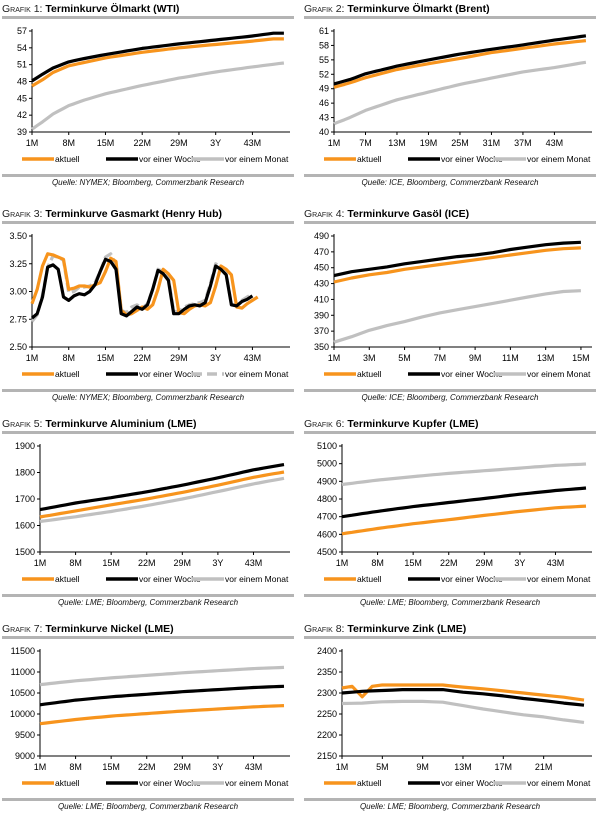 Image resolution: width=600 pixels, height=813 pixels. I want to click on y-tick-label: 350, so click(321, 347).